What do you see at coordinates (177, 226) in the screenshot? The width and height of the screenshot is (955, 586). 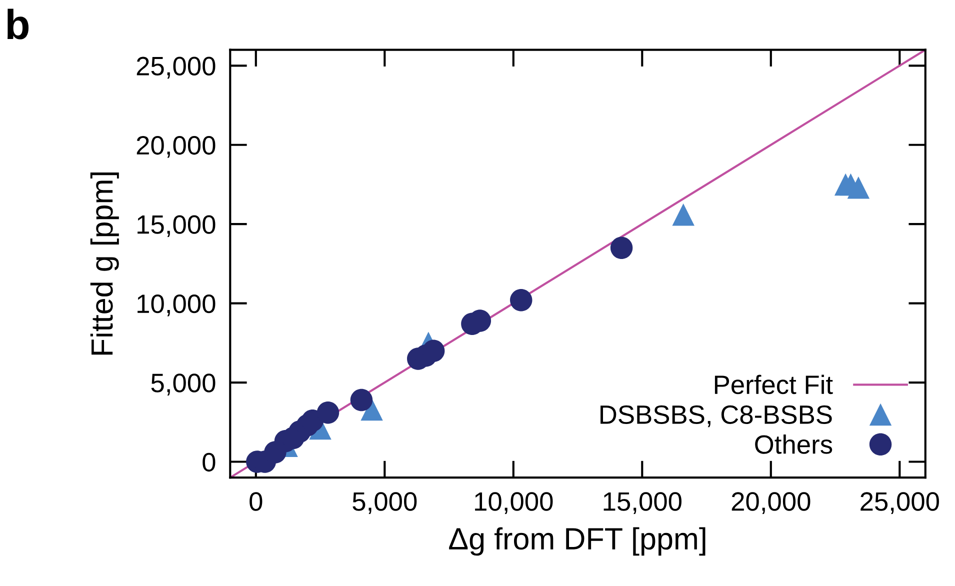 I see `y-tick-label: 15,000` at bounding box center [177, 226].